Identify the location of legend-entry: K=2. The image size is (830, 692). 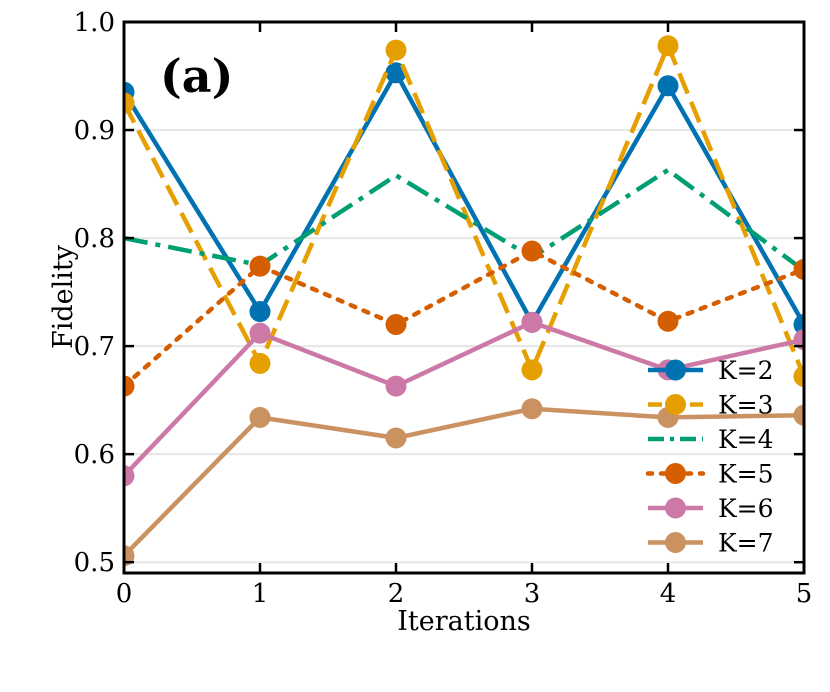
(711, 370).